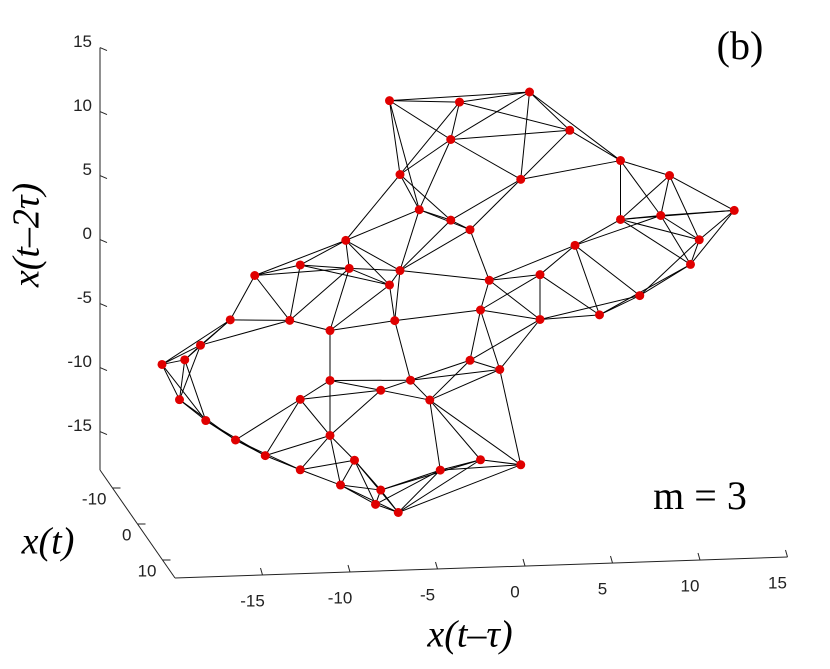 The width and height of the screenshot is (830, 669). Describe the element at coordinates (87, 169) in the screenshot. I see `z-tick-label: 5` at that location.